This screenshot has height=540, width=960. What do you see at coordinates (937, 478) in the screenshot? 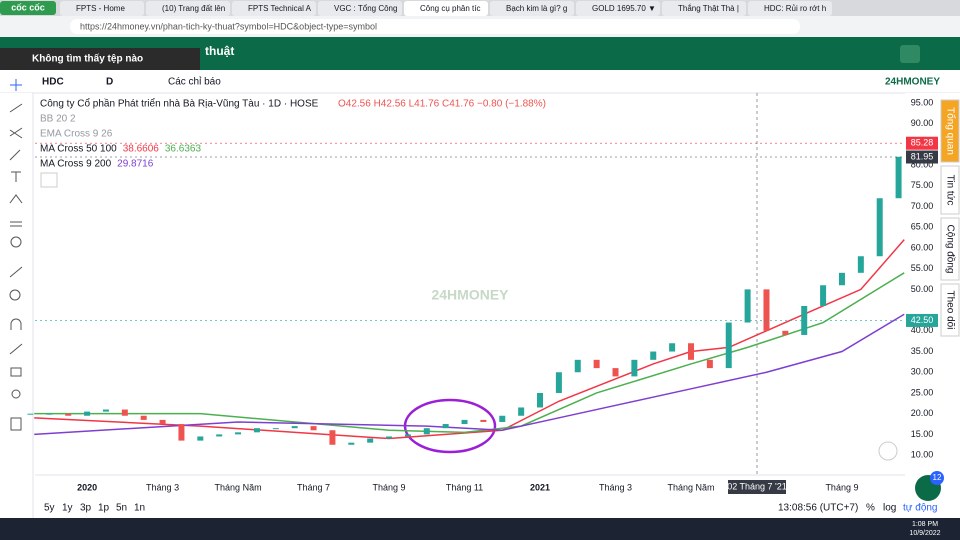
I see `chat-badge` at bounding box center [937, 478].